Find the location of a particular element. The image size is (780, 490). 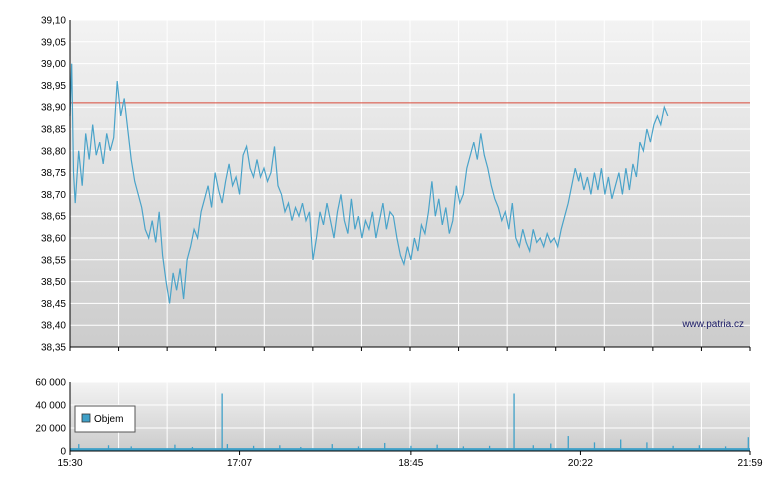

x-axis-time-labels: 15:30 17:07 18:45 20:22 21:59 is located at coordinates (410, 460).